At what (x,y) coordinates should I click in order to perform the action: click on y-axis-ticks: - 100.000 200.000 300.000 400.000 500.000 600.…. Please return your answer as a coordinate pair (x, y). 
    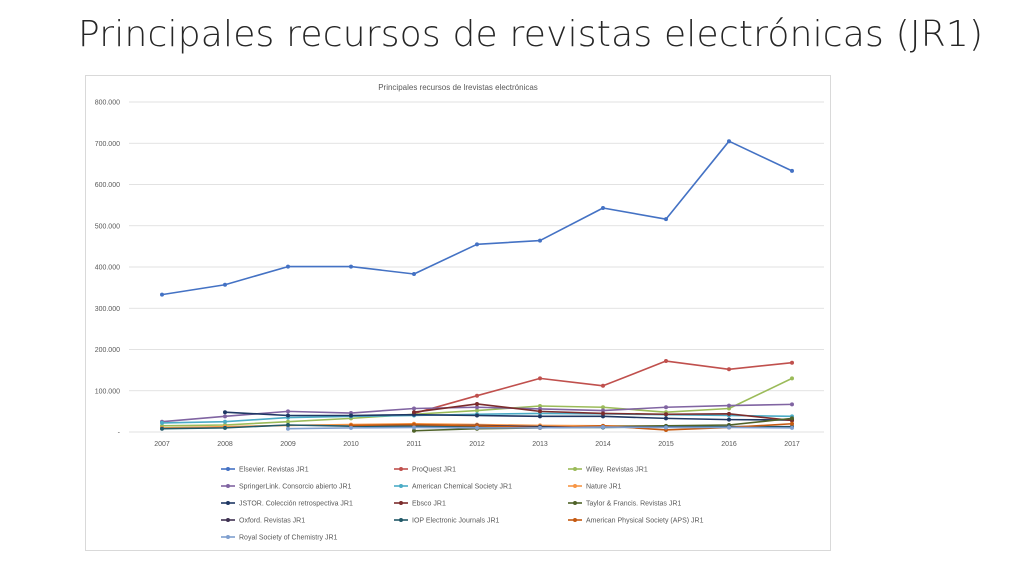
    Looking at the image, I should click on (108, 268).